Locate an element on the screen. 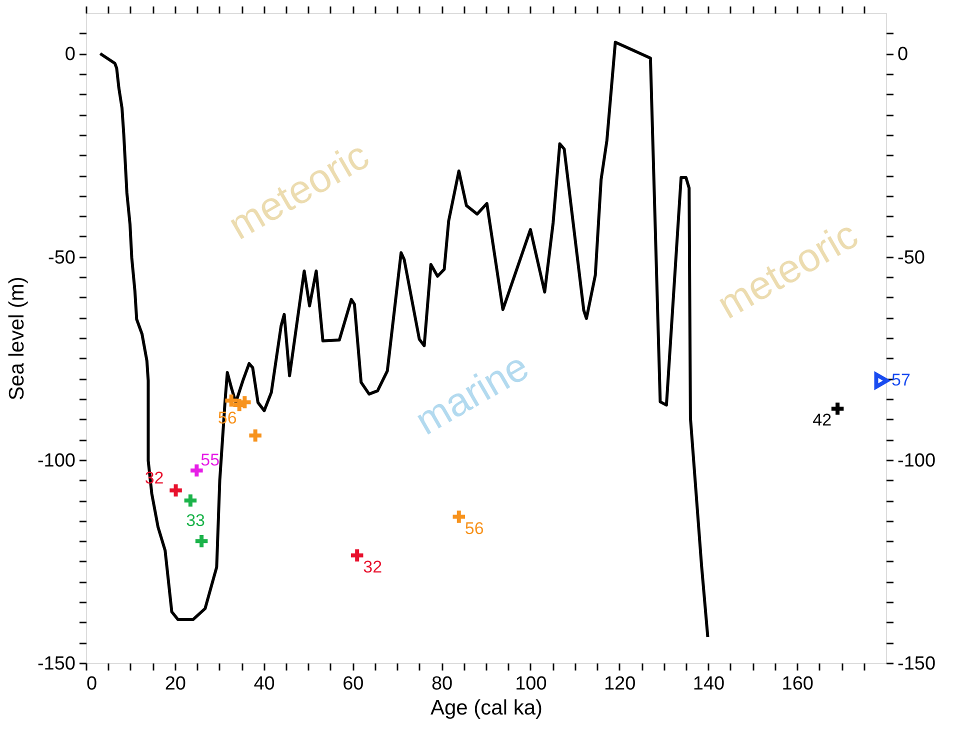 The image size is (964, 738). y-tick-label: -150 is located at coordinates (56, 664).